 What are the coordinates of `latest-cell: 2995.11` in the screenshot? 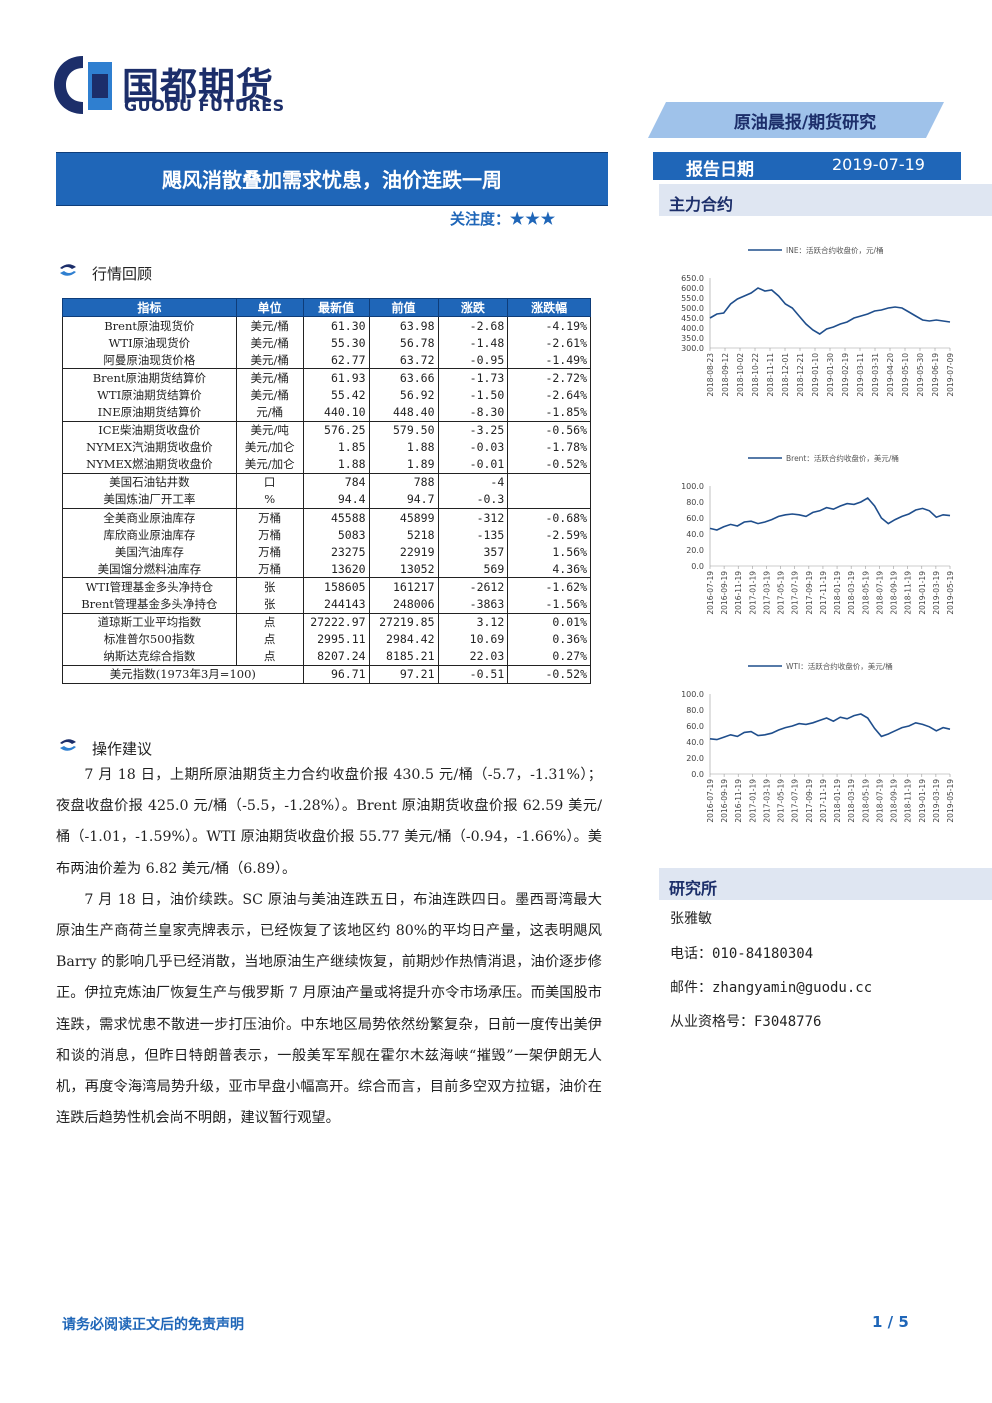 It's located at (336, 639).